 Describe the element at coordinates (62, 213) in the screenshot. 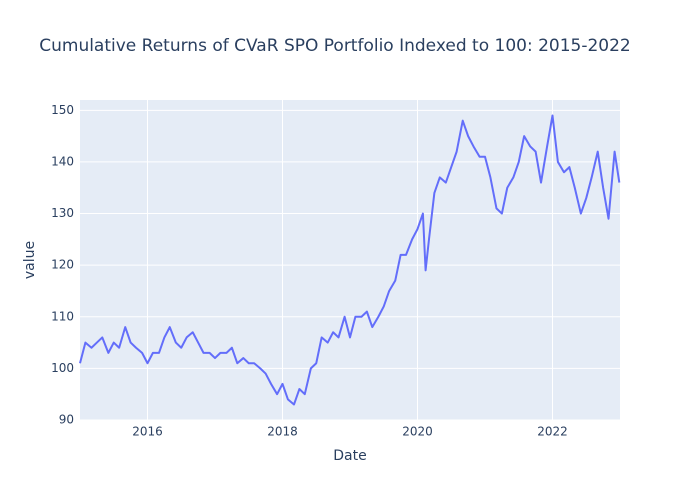

I see `y-tick-label: 130` at that location.